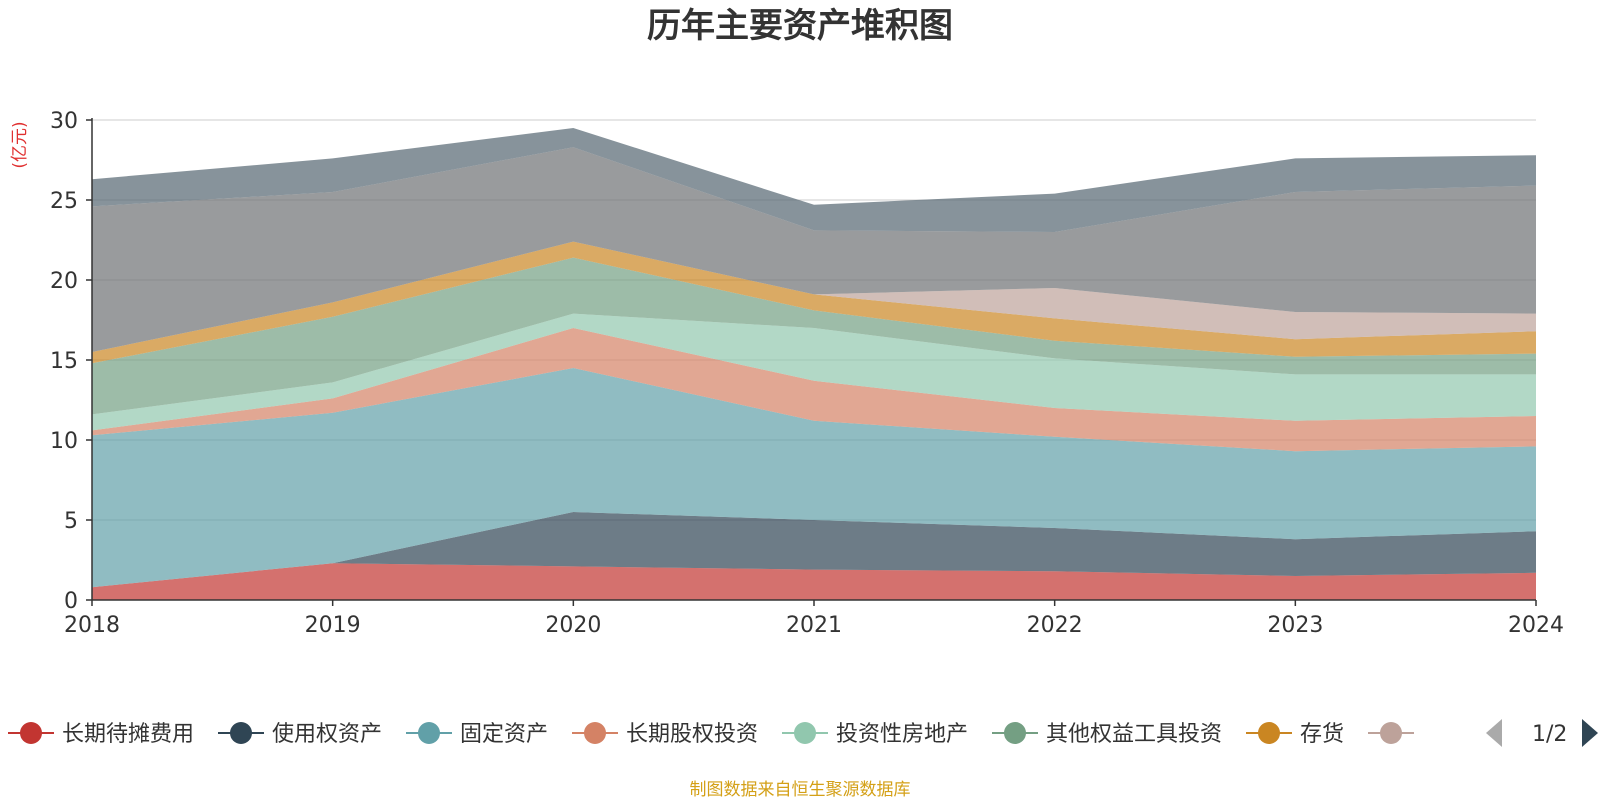  I want to click on legend-item: 其他权益工具投资, so click(1107, 734).